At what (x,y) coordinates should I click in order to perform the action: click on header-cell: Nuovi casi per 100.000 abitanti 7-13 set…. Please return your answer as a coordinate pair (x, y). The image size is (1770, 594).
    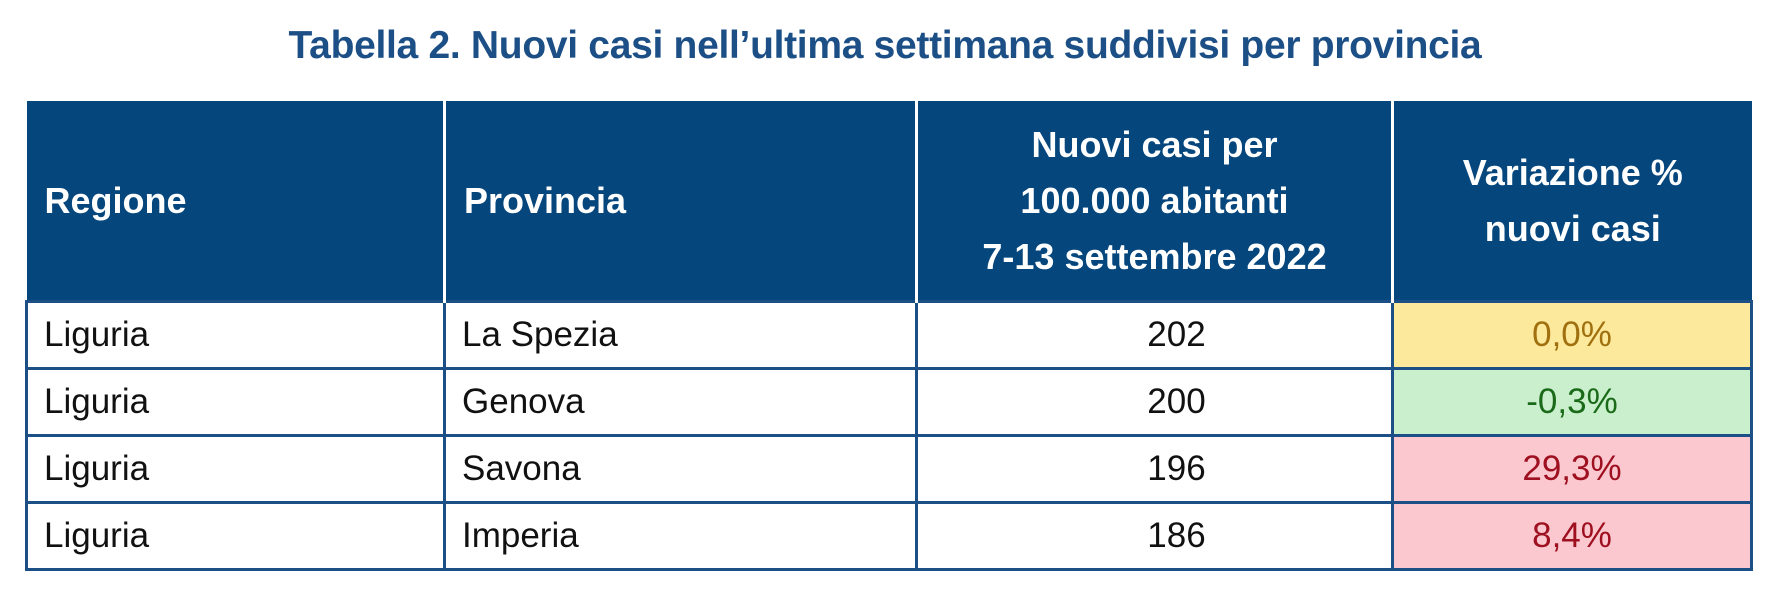
    Looking at the image, I should click on (1154, 201).